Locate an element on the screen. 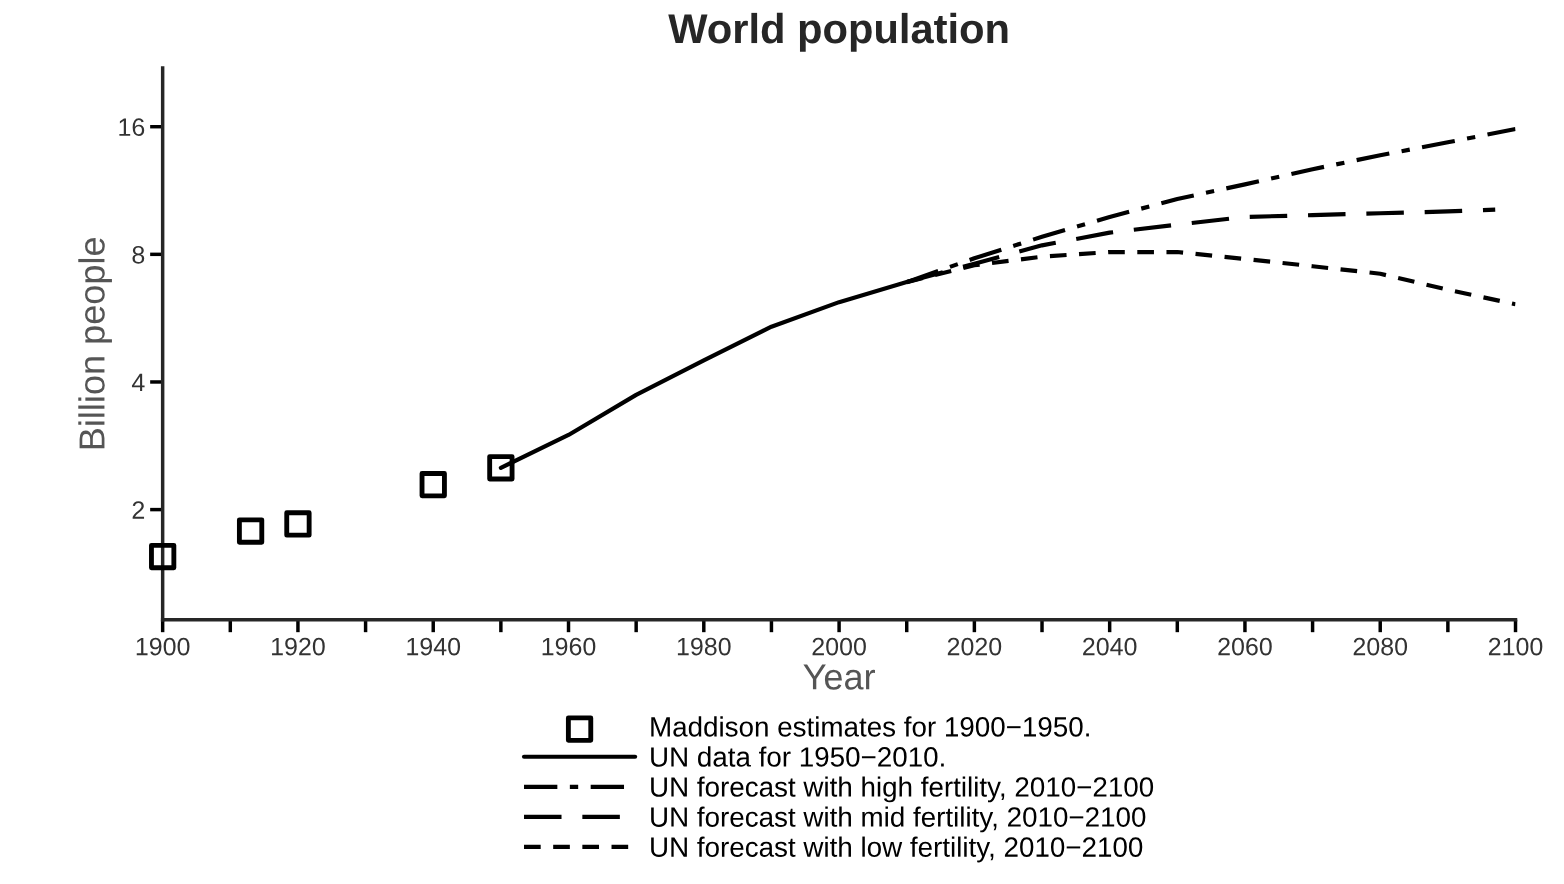  x-tick-label: 2060 is located at coordinates (1245, 646).